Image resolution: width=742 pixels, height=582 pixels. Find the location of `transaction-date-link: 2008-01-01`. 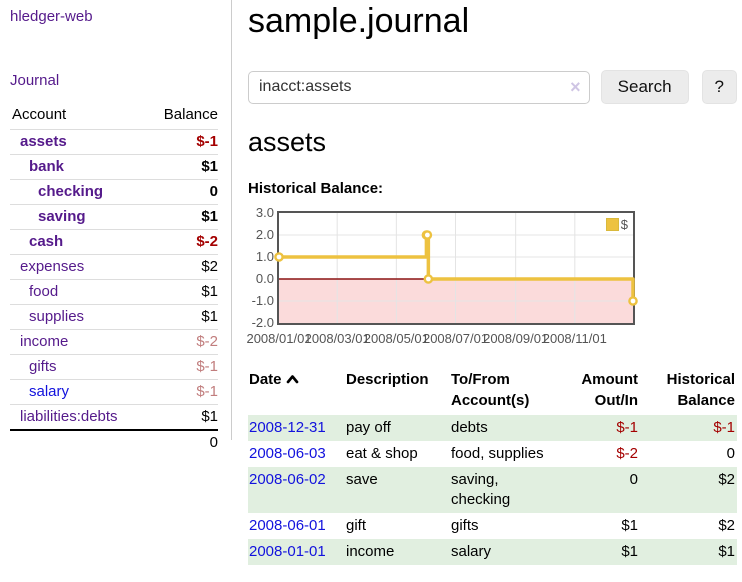

transaction-date-link: 2008-01-01 is located at coordinates (287, 551).